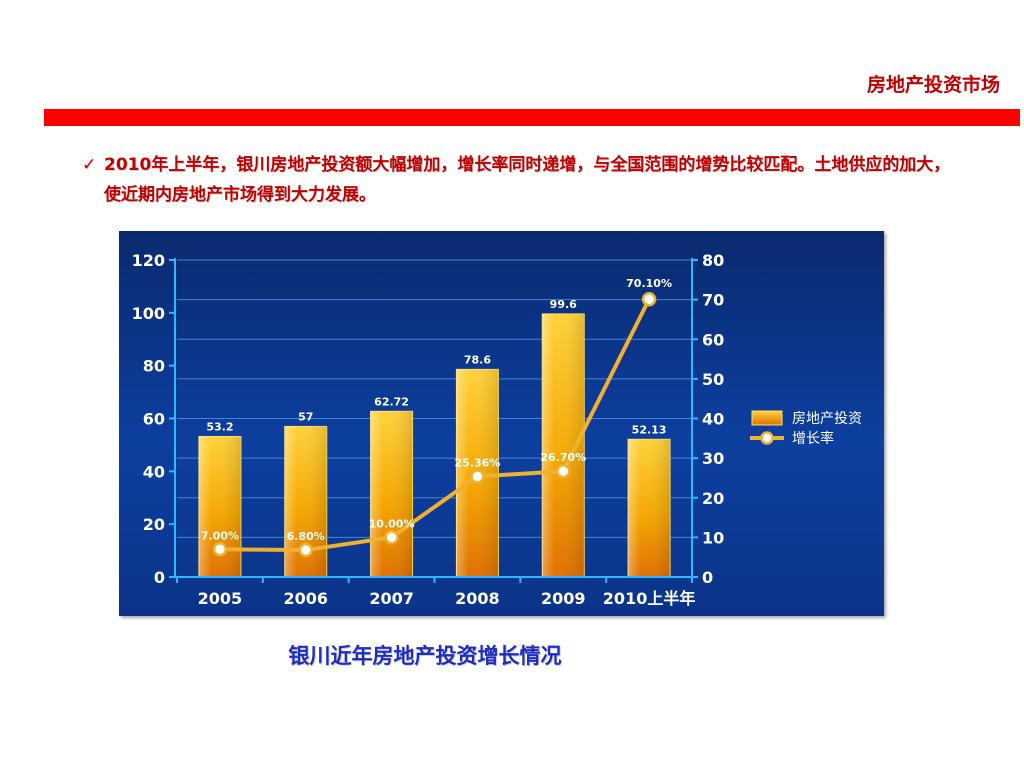  What do you see at coordinates (713, 300) in the screenshot?
I see `right-tick-label: 70` at bounding box center [713, 300].